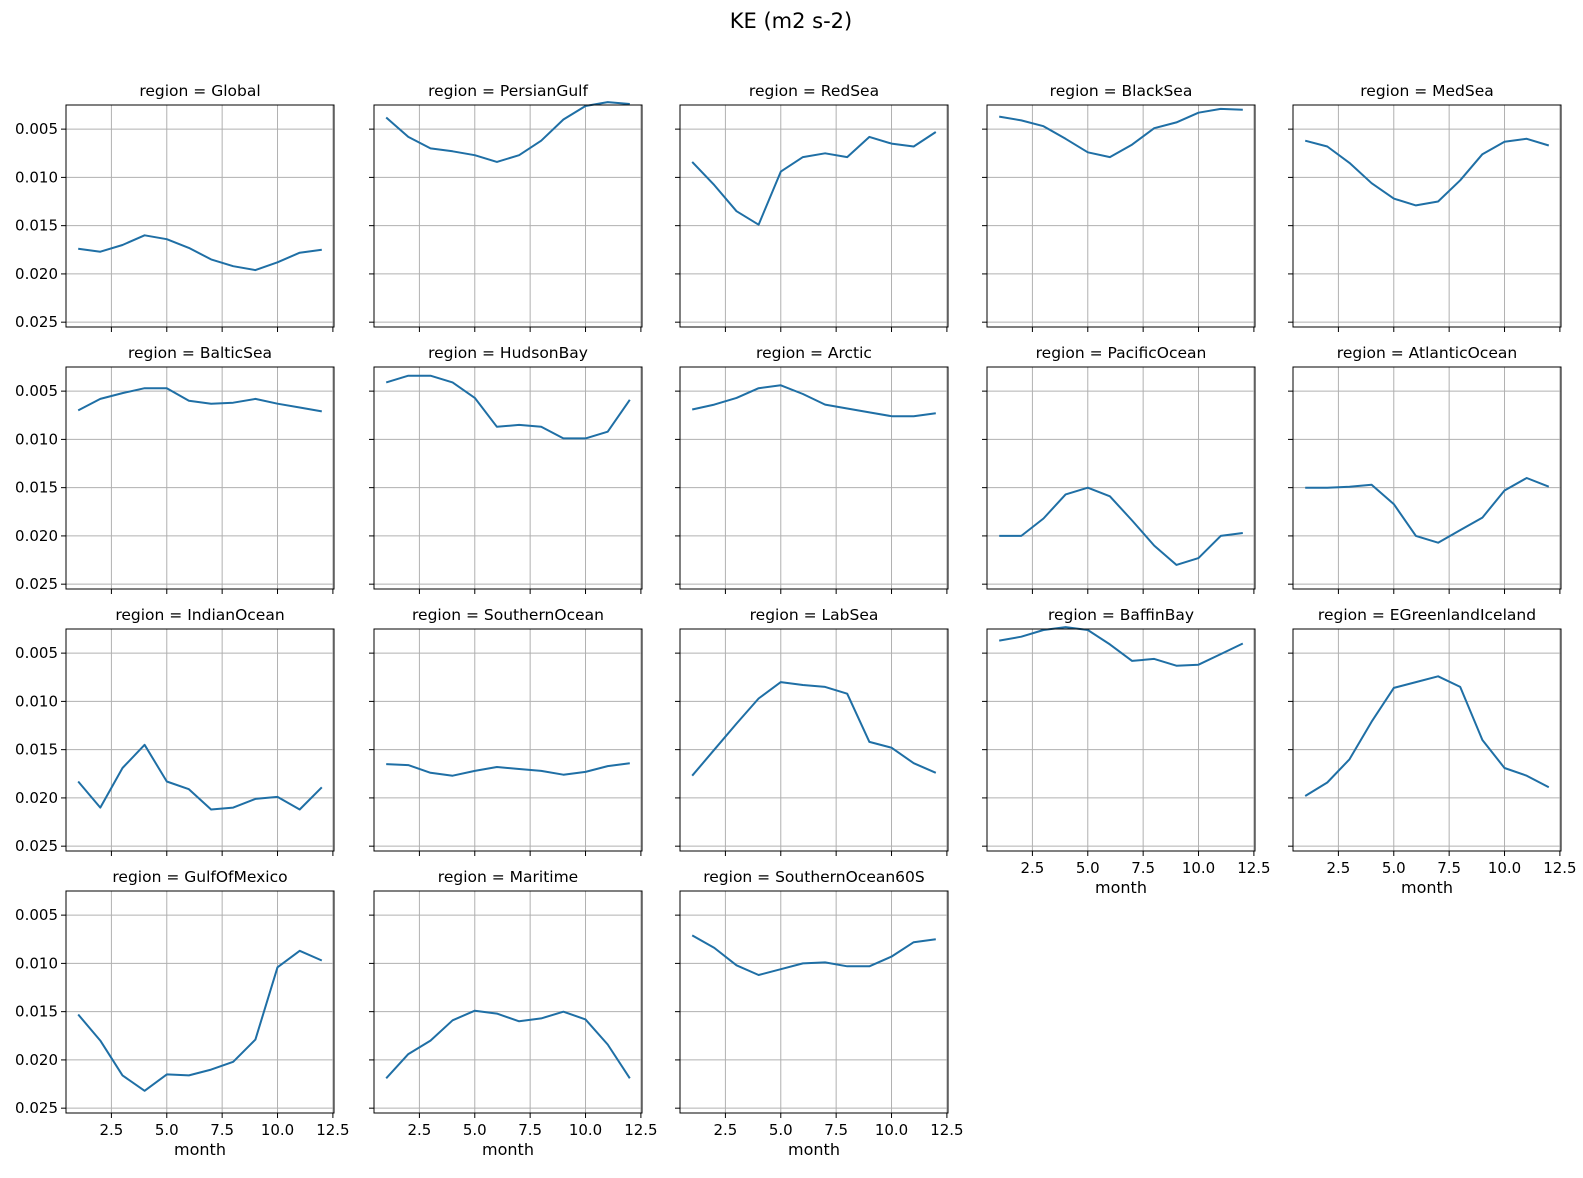 Image resolution: width=1583 pixels, height=1178 pixels. I want to click on panel-persiangulf: region = PersianGulf, so click(506, 207).